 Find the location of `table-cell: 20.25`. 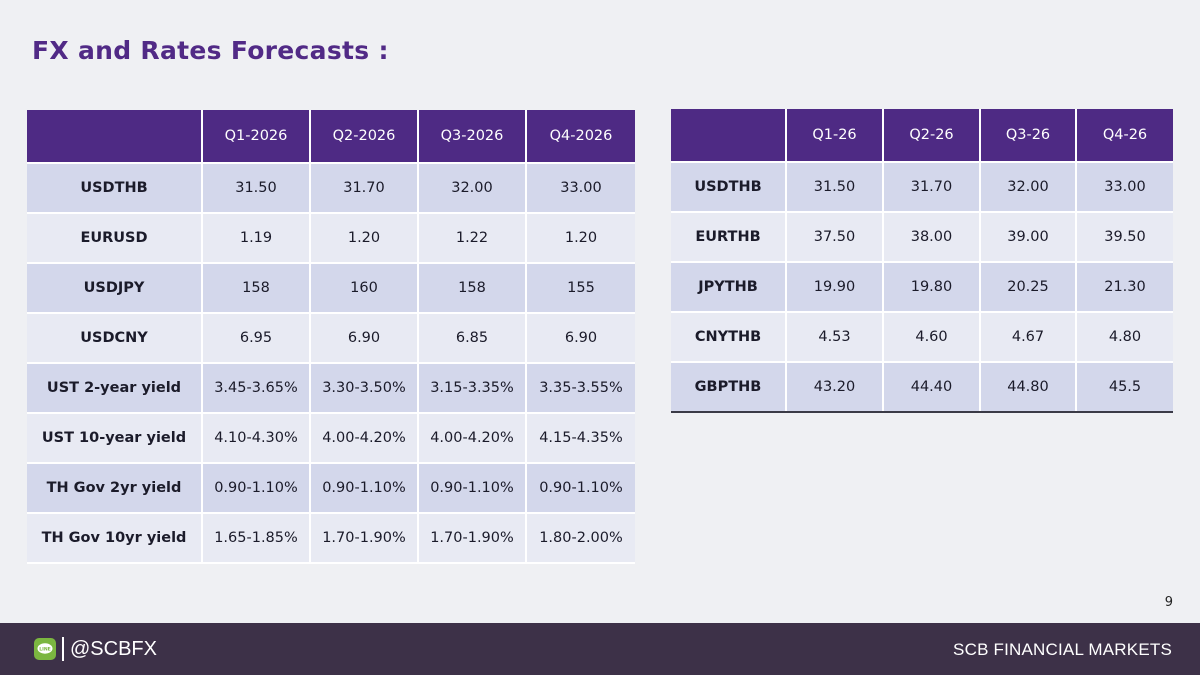

table-cell: 20.25 is located at coordinates (1028, 287).